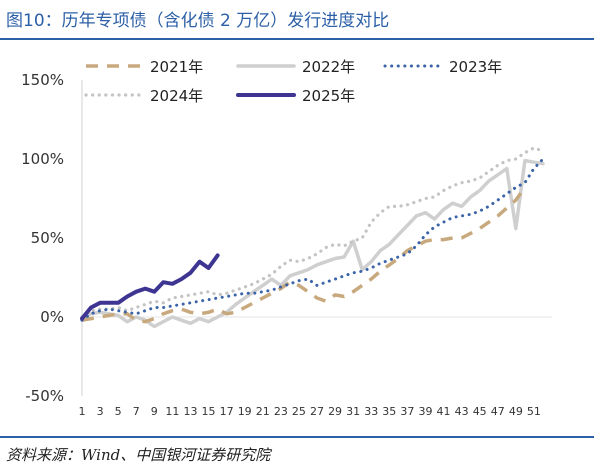 The image size is (594, 475). Describe the element at coordinates (263, 411) in the screenshot. I see `x-tick-label: 21` at that location.